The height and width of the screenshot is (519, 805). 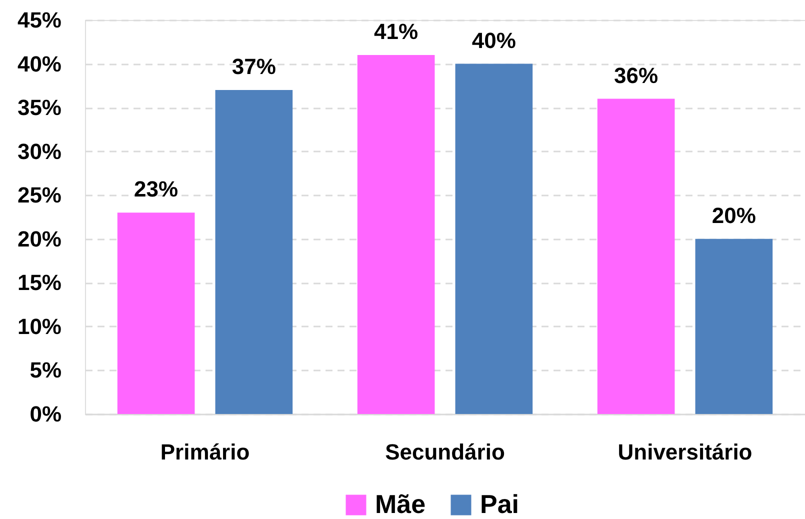 What do you see at coordinates (39, 195) in the screenshot?
I see `y-tick-label: 25%` at bounding box center [39, 195].